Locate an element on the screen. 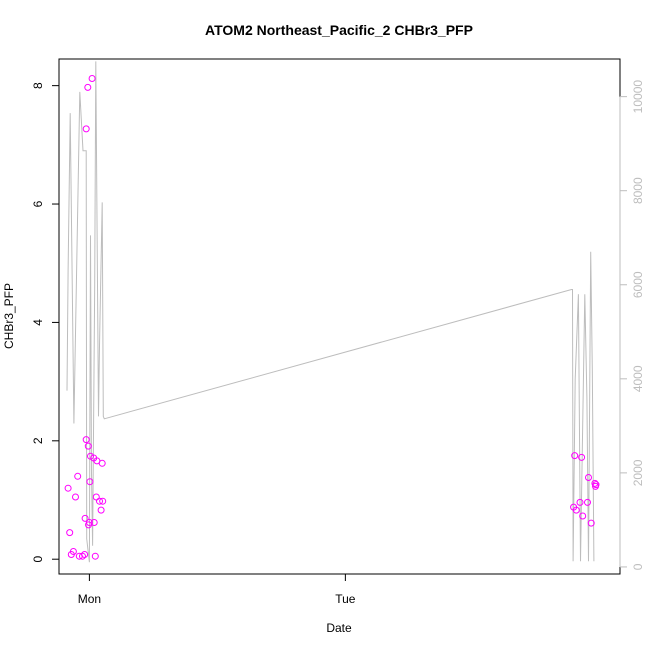  y2-tick-label: 4000 is located at coordinates (638, 378).